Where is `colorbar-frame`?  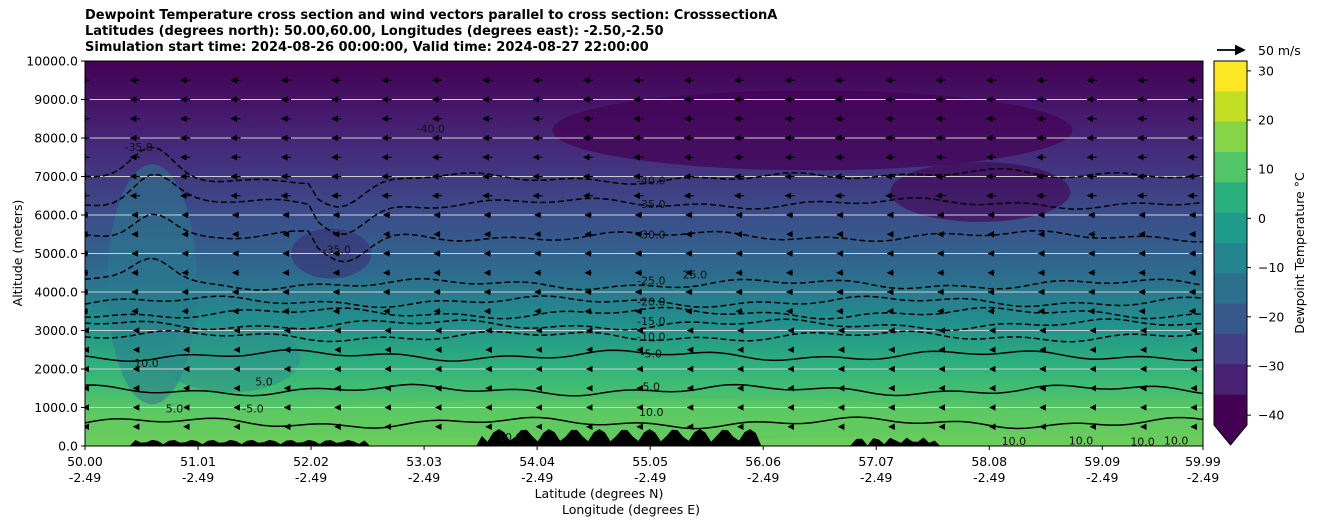 colorbar-frame is located at coordinates (1230, 253).